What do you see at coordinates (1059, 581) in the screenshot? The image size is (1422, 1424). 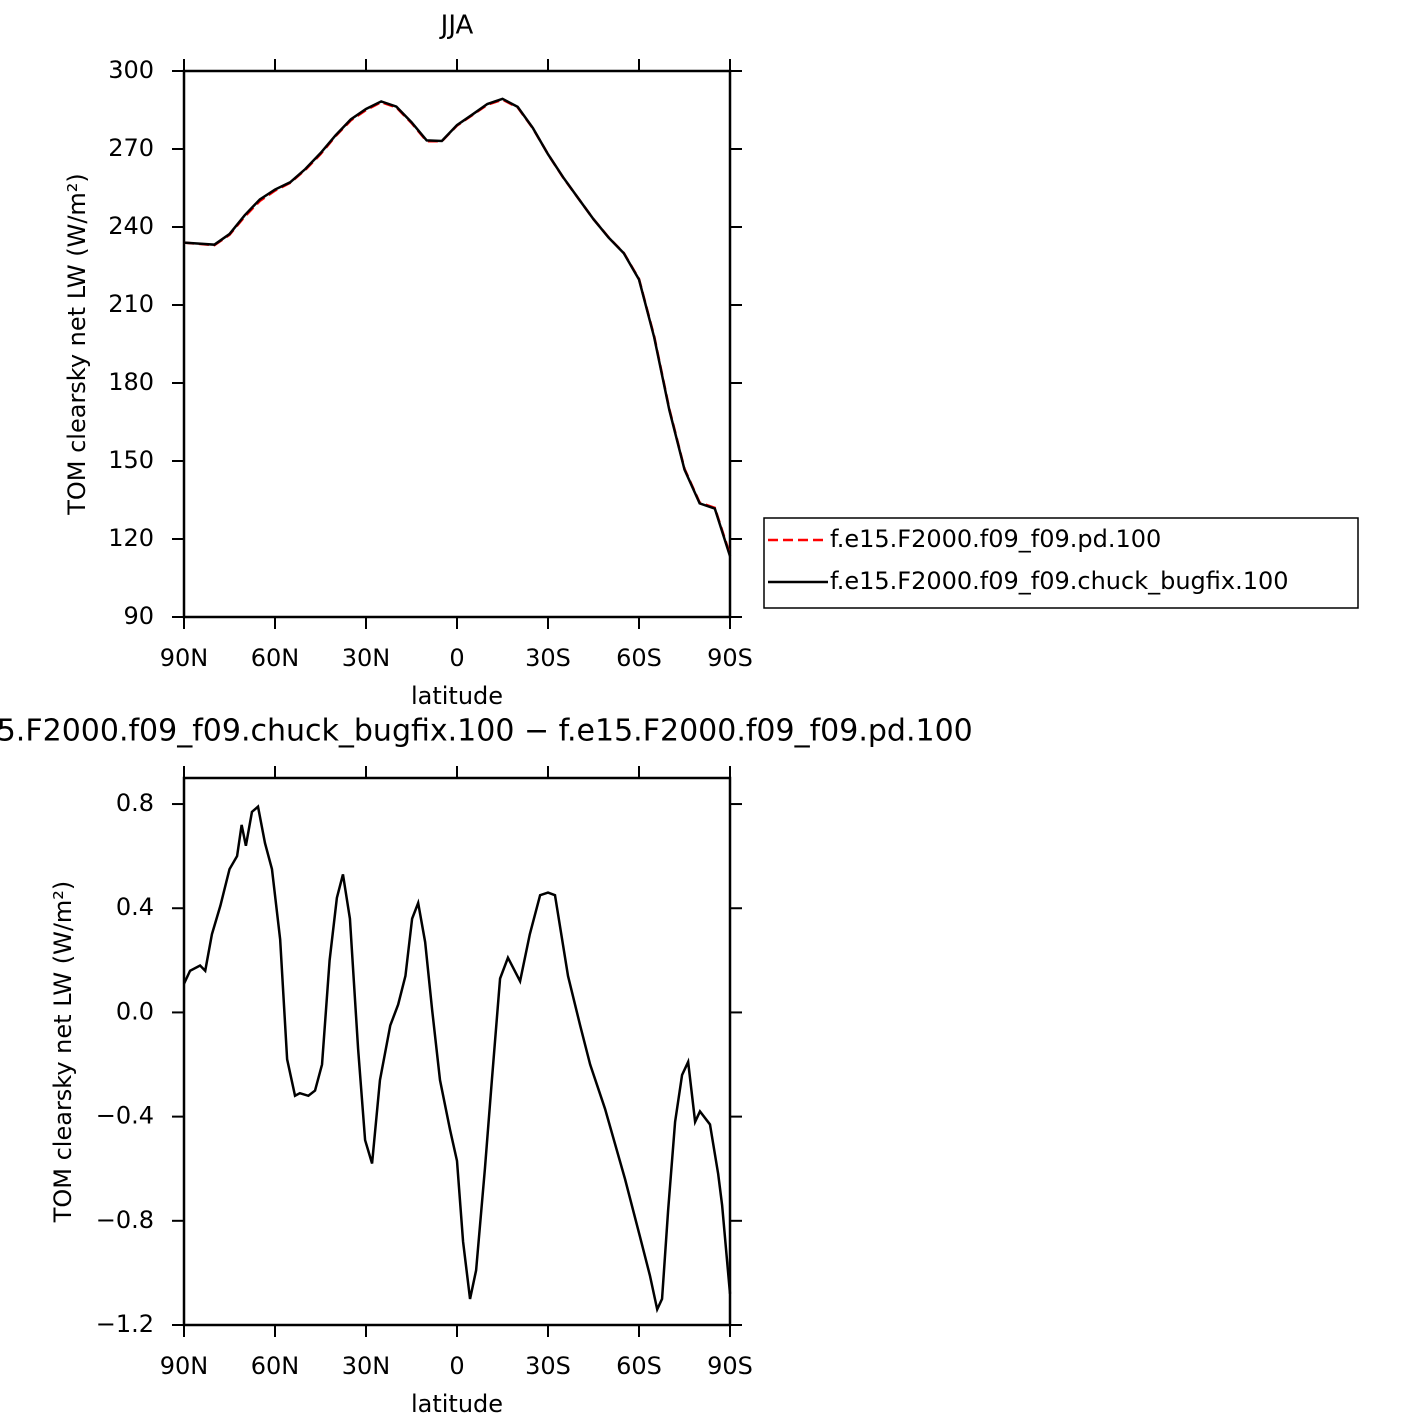 I see `legend-label: f.e15.F2000.f09_f09.chuck_bugfix.100` at bounding box center [1059, 581].